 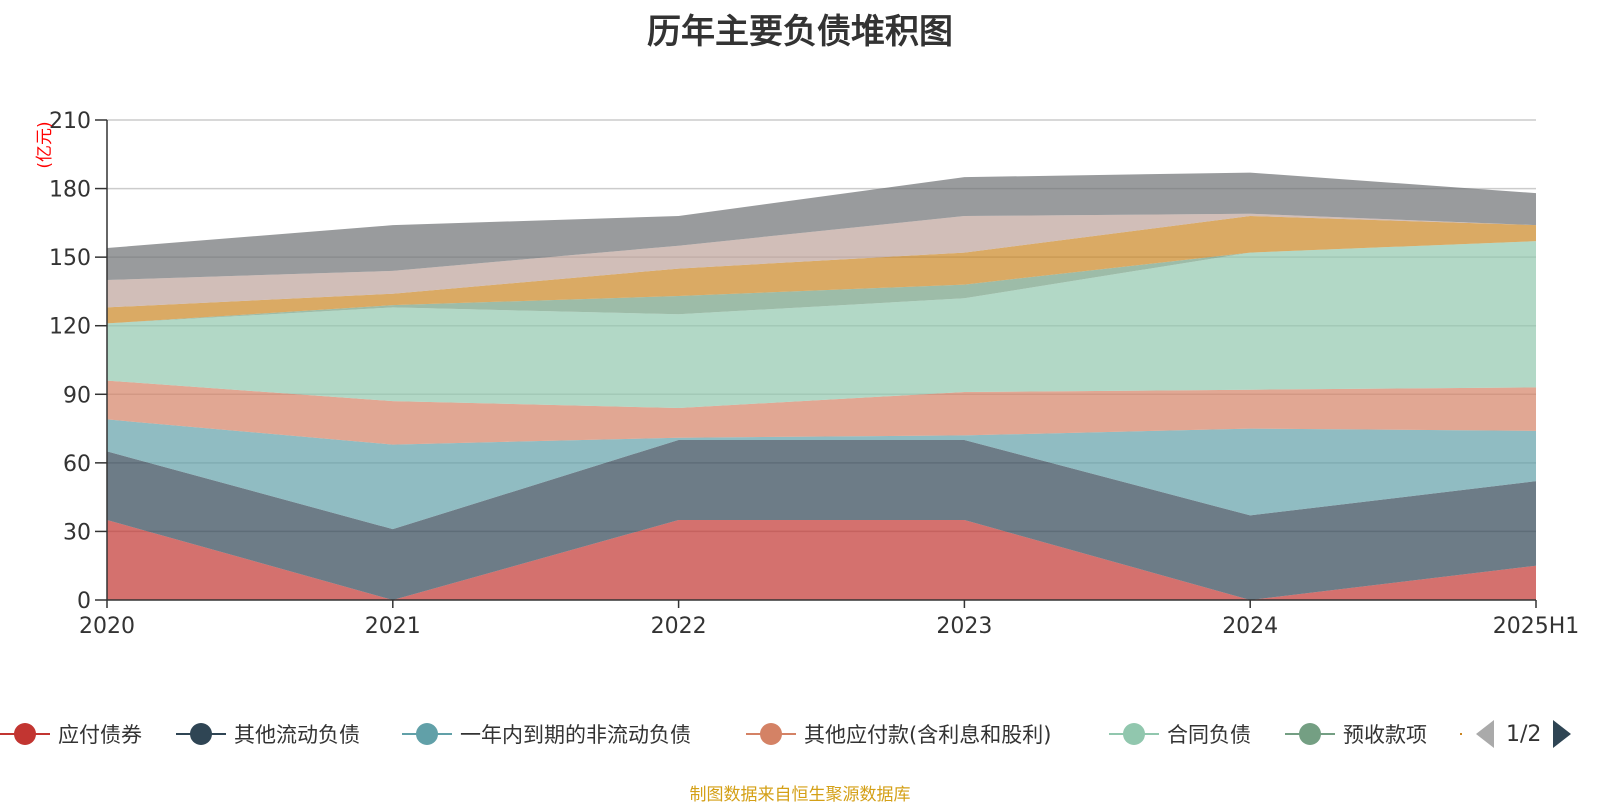 I want to click on chart-title: 历年主要负债堆积图, so click(x=800, y=32).